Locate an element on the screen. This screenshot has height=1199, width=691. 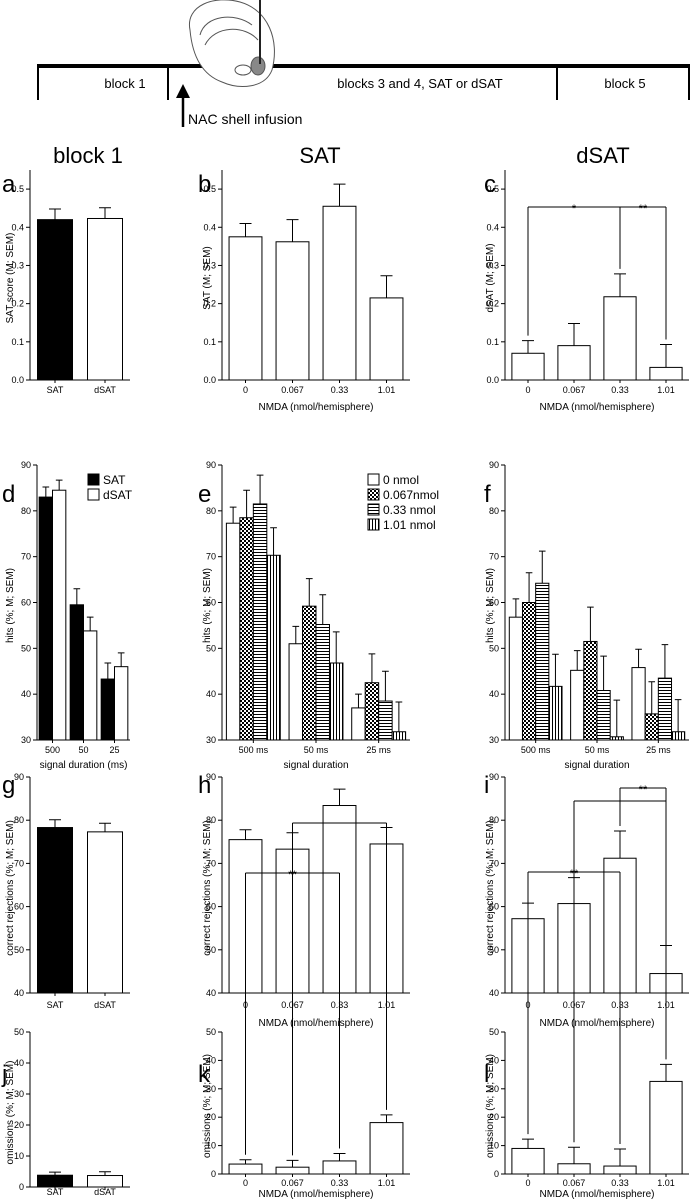
x-axis-label: signal duration is located at coordinates (315, 765).